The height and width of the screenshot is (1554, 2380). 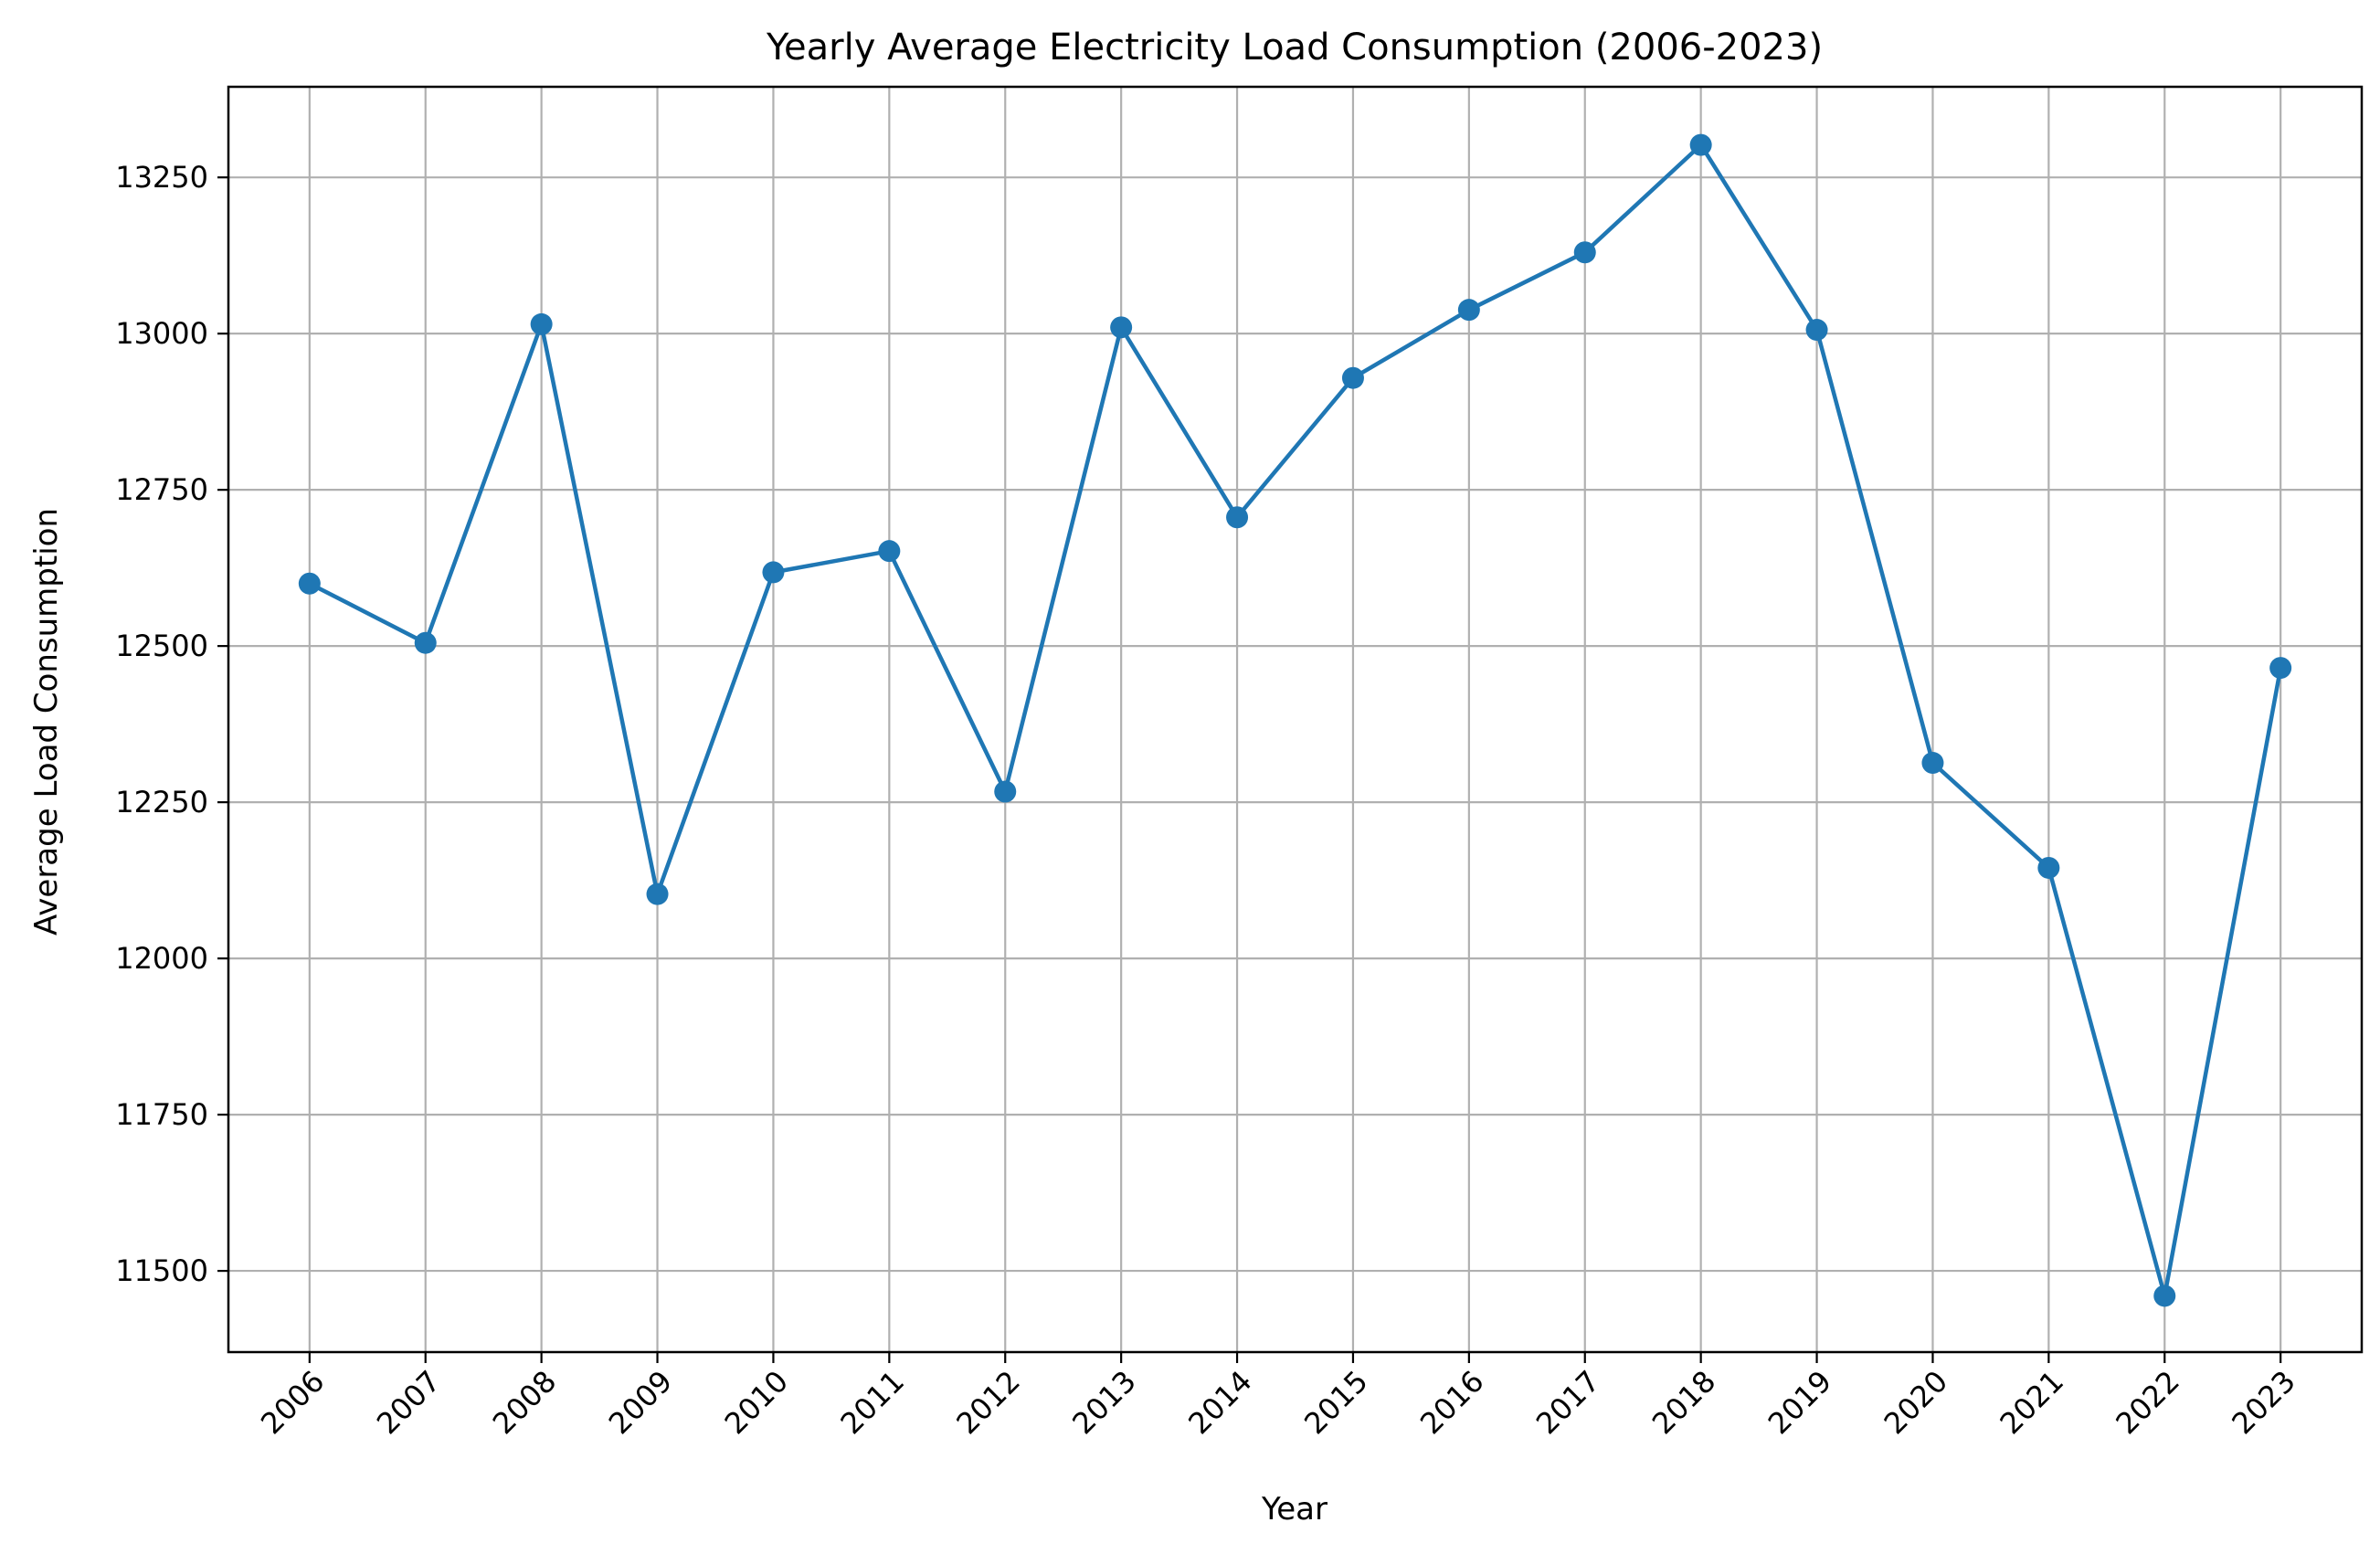 I want to click on x-tick-label: 2023, so click(x=2263, y=1402).